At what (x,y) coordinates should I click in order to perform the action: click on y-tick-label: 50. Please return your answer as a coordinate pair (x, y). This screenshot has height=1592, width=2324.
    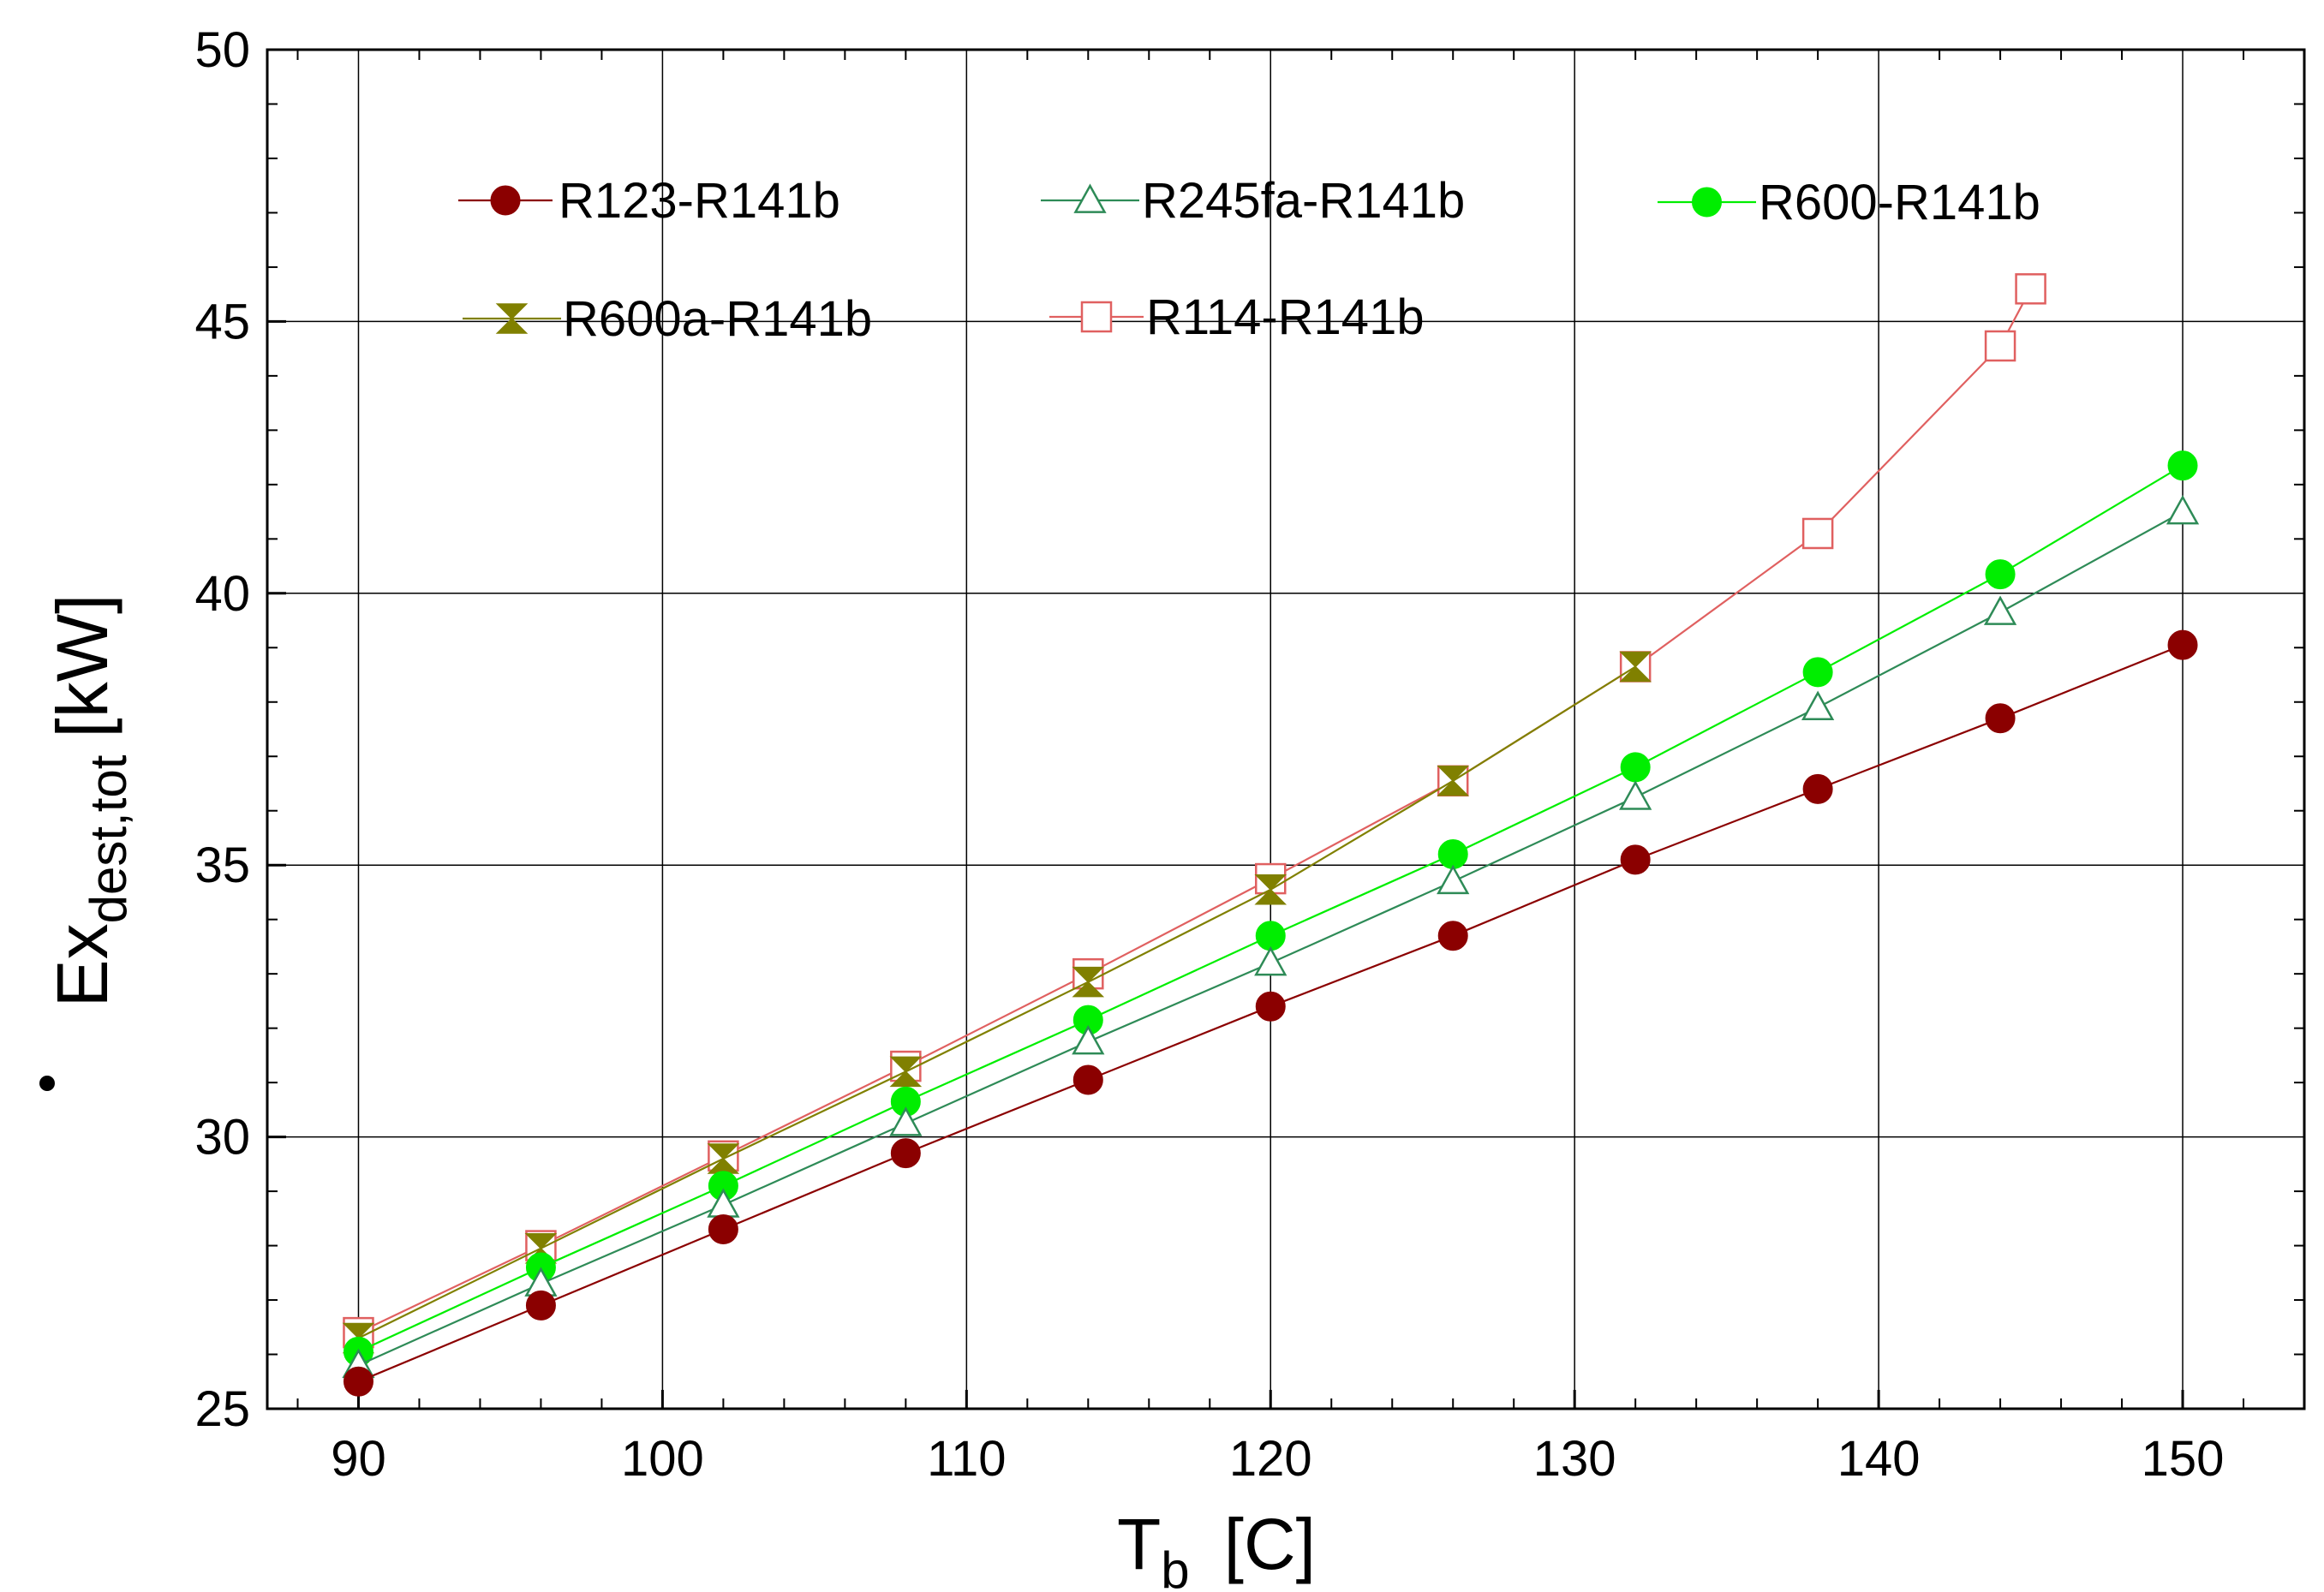
    Looking at the image, I should click on (222, 50).